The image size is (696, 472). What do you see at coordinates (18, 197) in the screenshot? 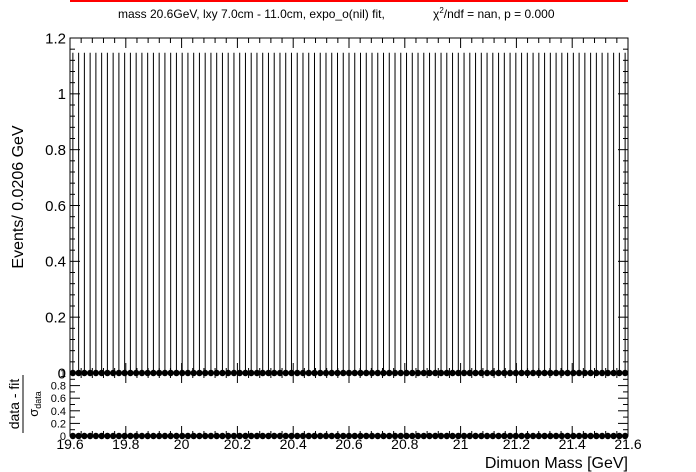
I see `main-y-axis-label: Events/ 0.0206 GeV` at bounding box center [18, 197].